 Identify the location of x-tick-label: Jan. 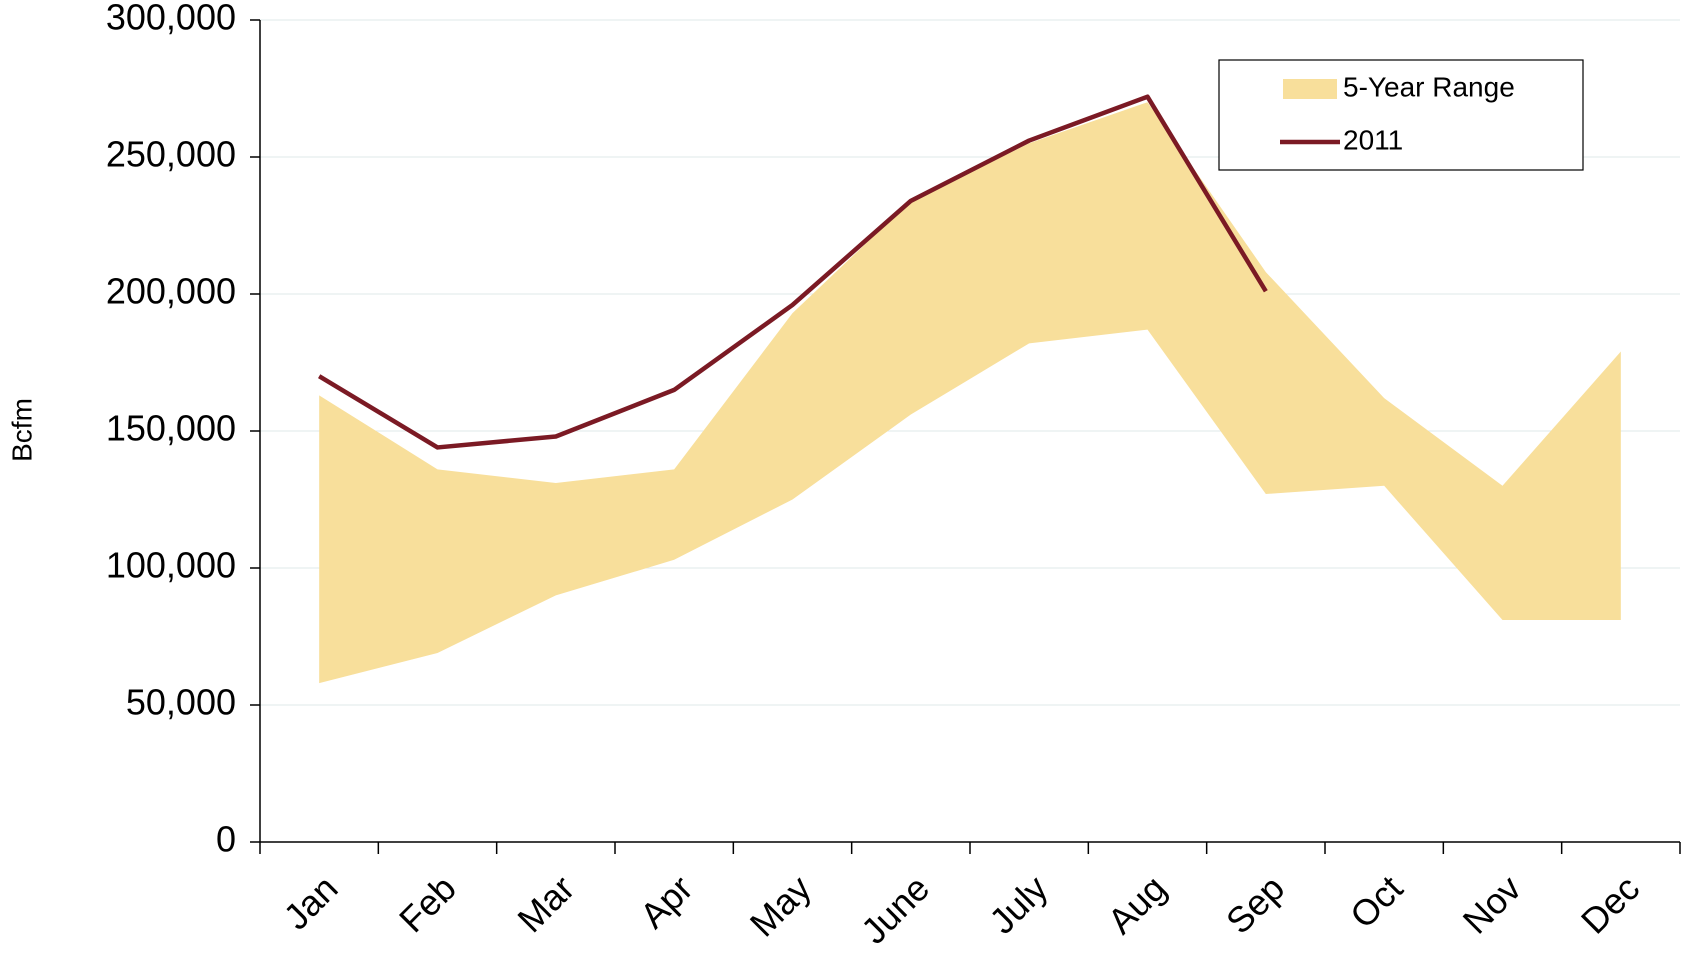
(311, 902).